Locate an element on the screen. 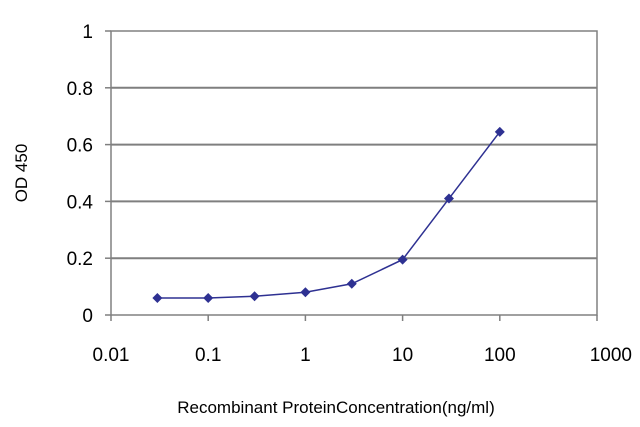  x-tick-label-5: 1000 is located at coordinates (611, 355).